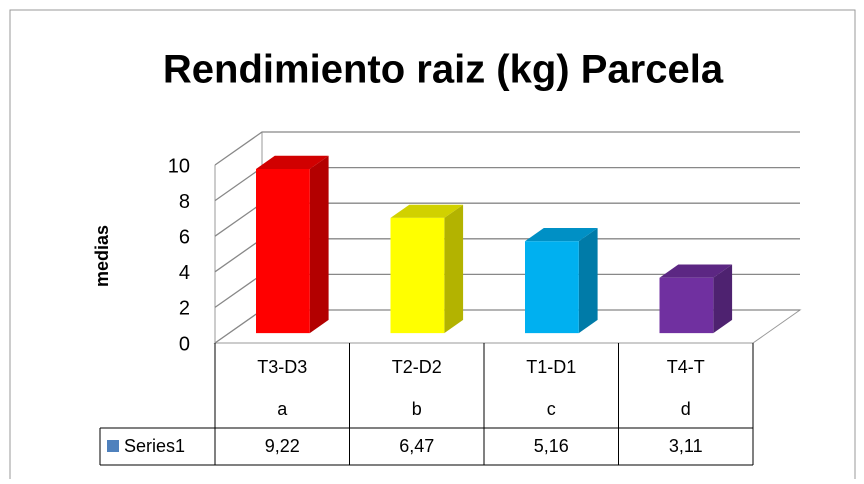 The width and height of the screenshot is (864, 484). I want to click on grid-line, so click(507, 148).